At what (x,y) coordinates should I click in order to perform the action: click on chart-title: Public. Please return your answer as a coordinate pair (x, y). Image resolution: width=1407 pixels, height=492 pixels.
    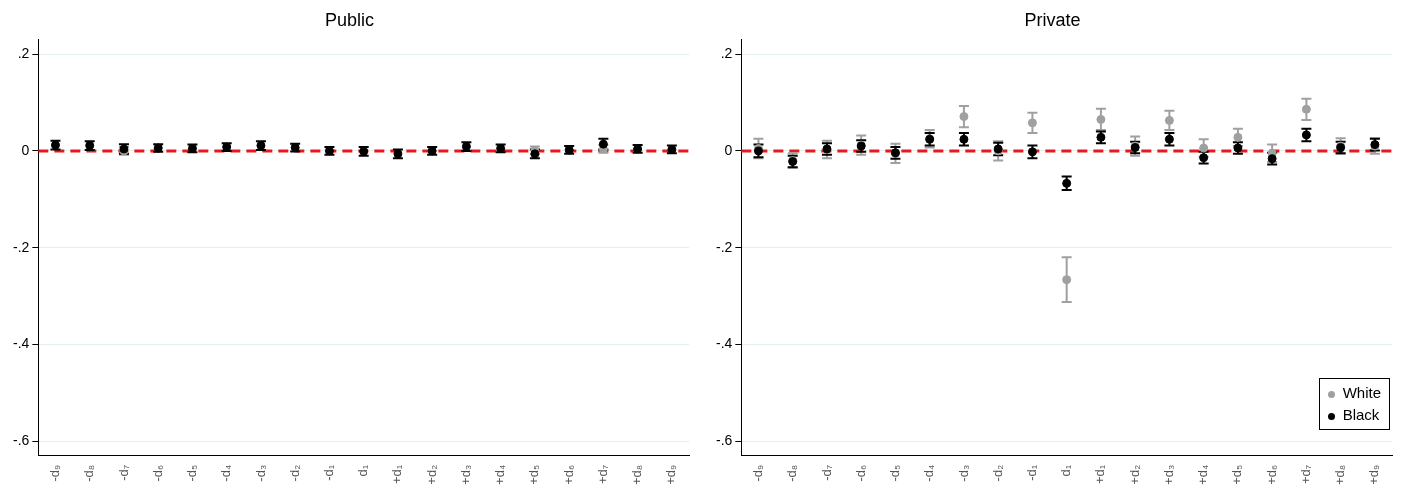
    Looking at the image, I should click on (349, 19).